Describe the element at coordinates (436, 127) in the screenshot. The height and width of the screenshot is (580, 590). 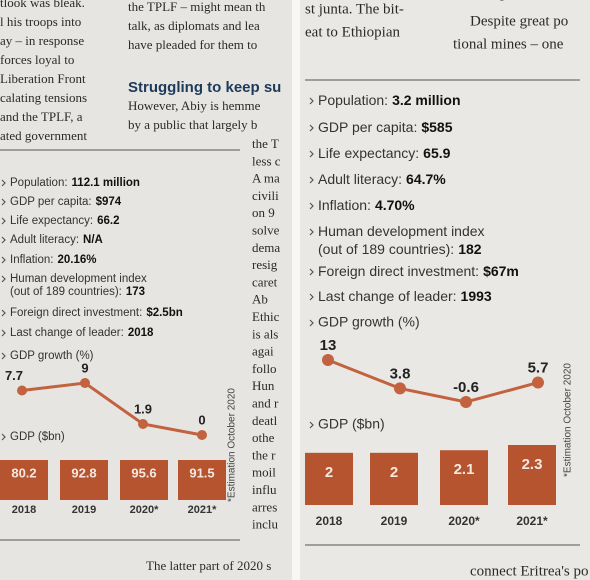
I see `stat-value: $585` at that location.